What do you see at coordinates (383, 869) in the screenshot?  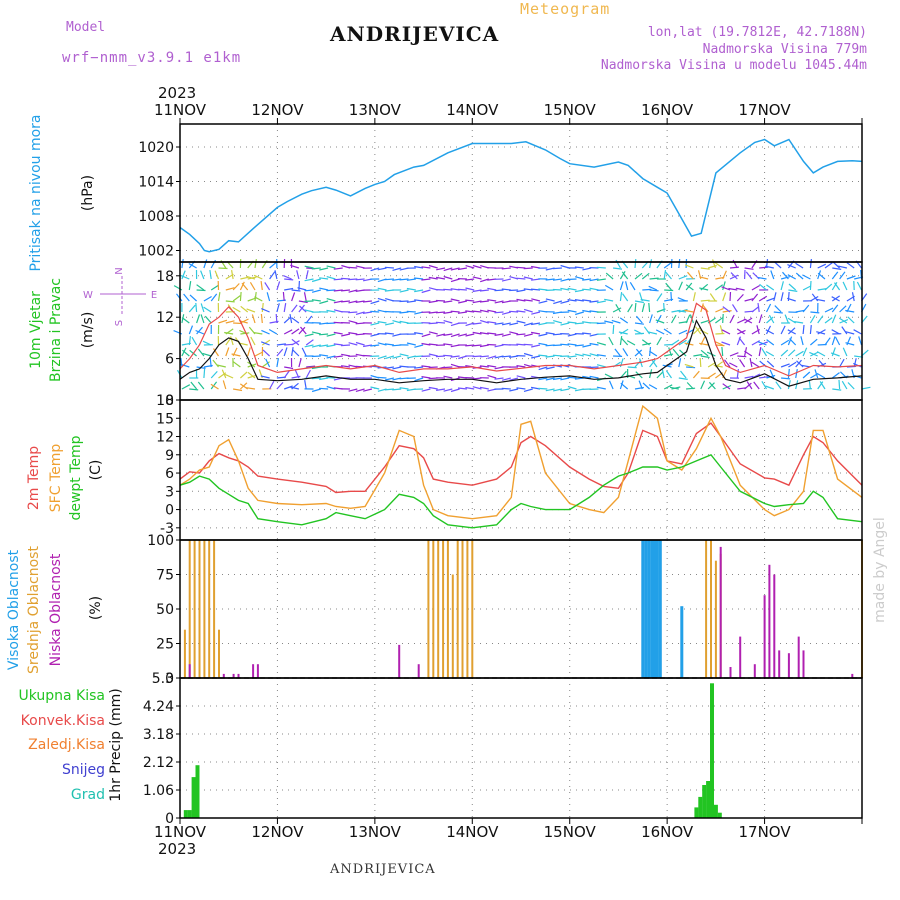 I see `footer-station: ANDRIJEVICA` at bounding box center [383, 869].